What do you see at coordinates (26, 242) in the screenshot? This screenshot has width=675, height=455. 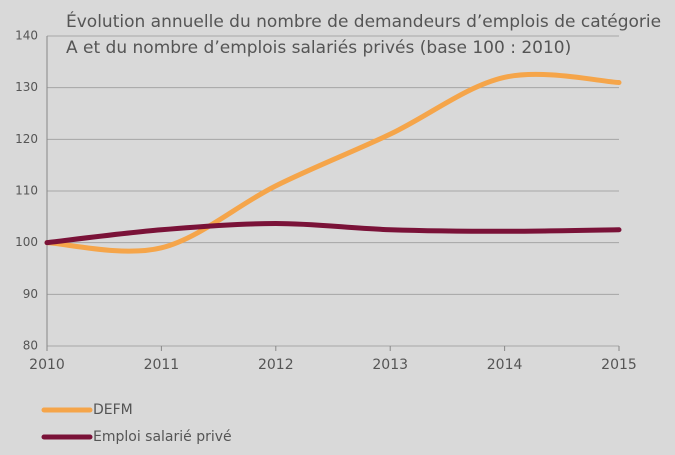 I see `y-tick-label: 100` at bounding box center [26, 242].